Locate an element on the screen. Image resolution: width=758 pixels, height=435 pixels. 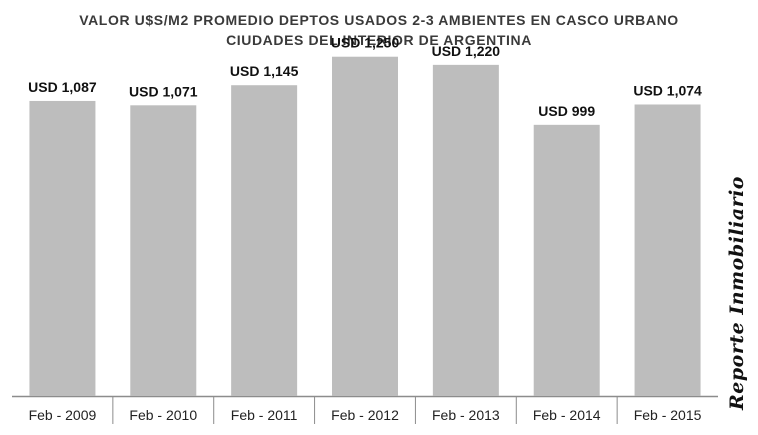
data-label: USD 1,145 is located at coordinates (264, 71).